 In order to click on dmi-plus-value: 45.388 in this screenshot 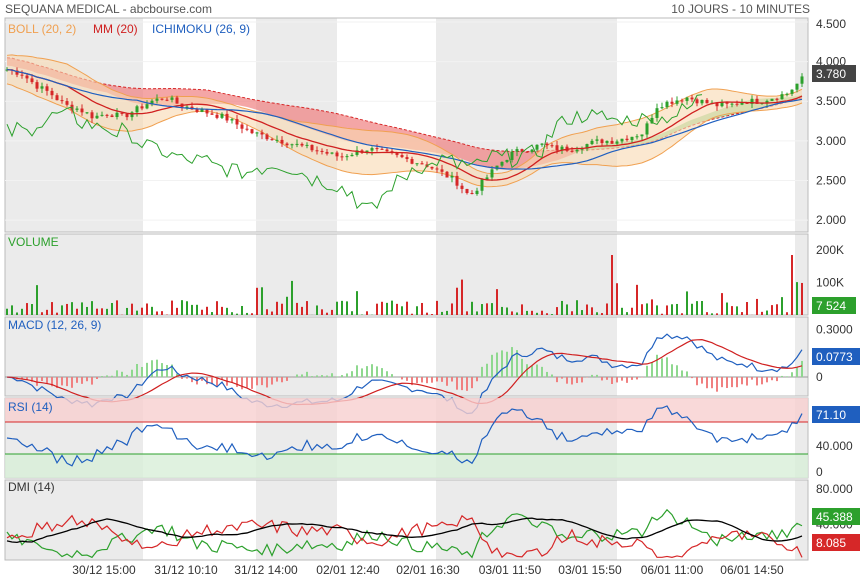, I will do `click(834, 517)`.